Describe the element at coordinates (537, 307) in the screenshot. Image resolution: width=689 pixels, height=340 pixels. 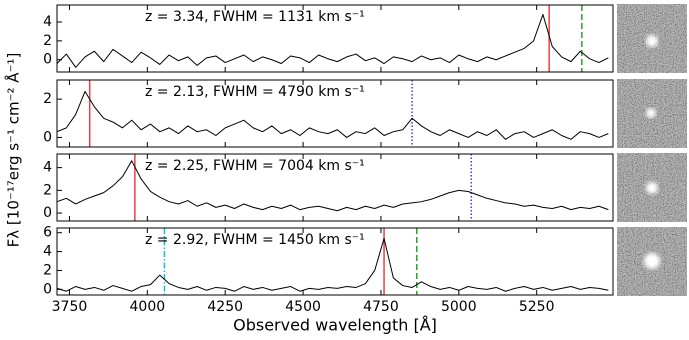
I see `x-tick-label: 5250` at that location.